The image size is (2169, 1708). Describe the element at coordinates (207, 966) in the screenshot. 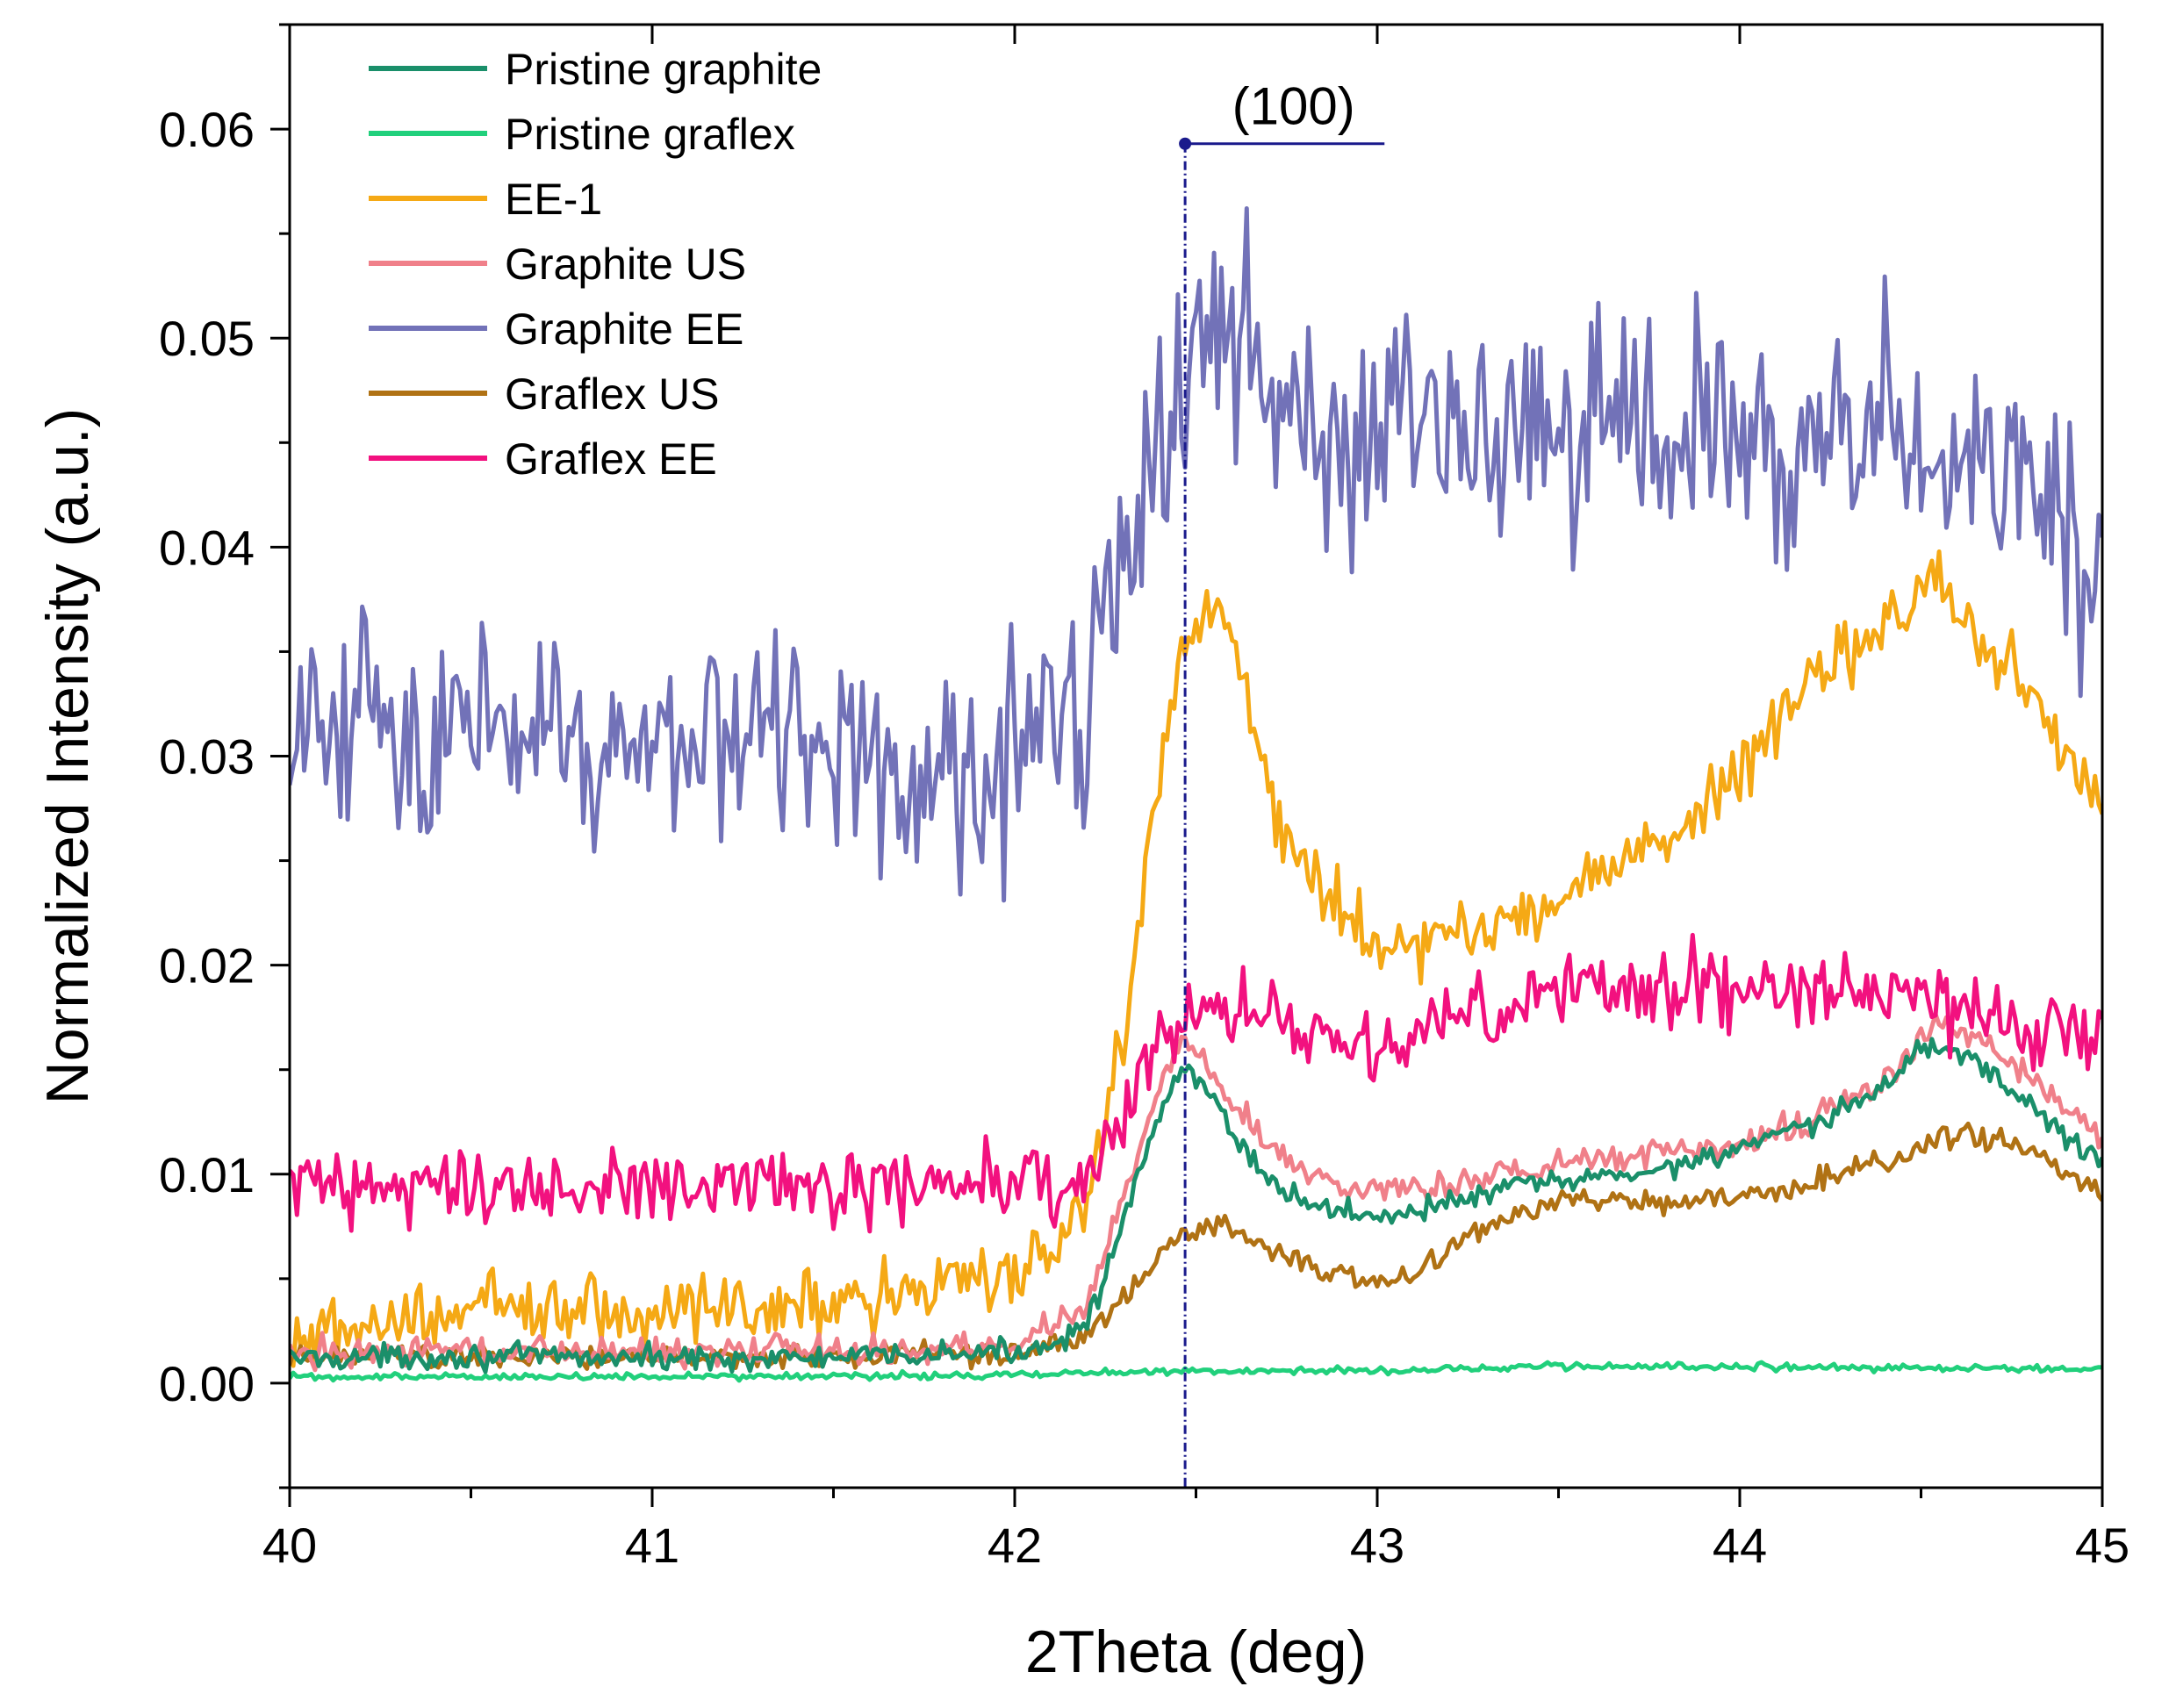

I see `y-tick-label: 0.02` at that location.